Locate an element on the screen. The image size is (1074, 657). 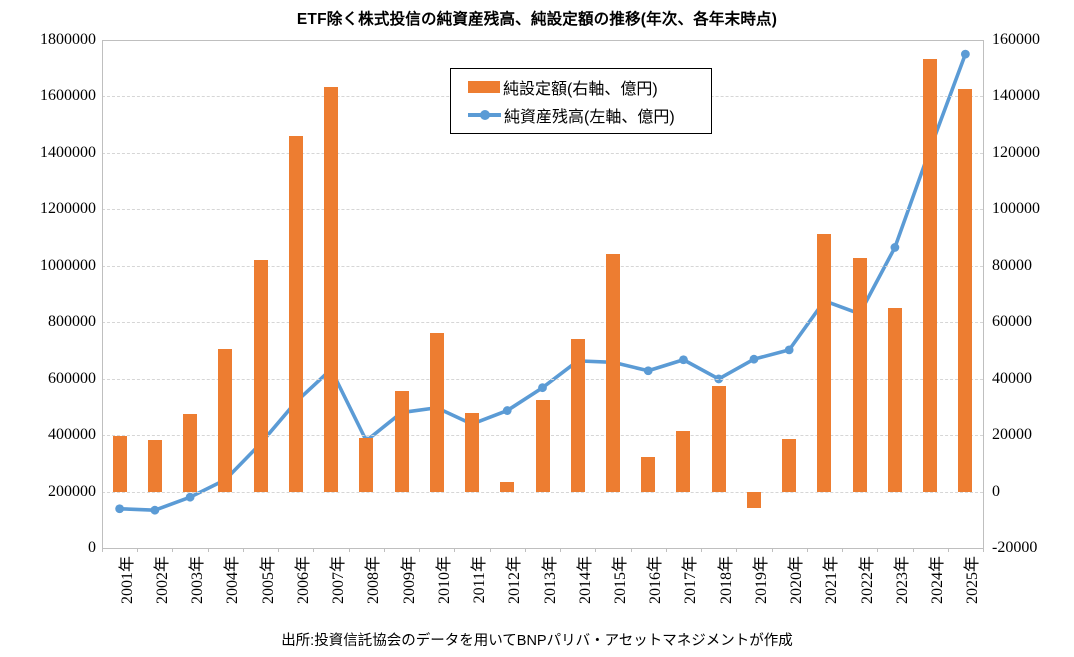
left-axis-tick: 400000 is located at coordinates (72, 435).